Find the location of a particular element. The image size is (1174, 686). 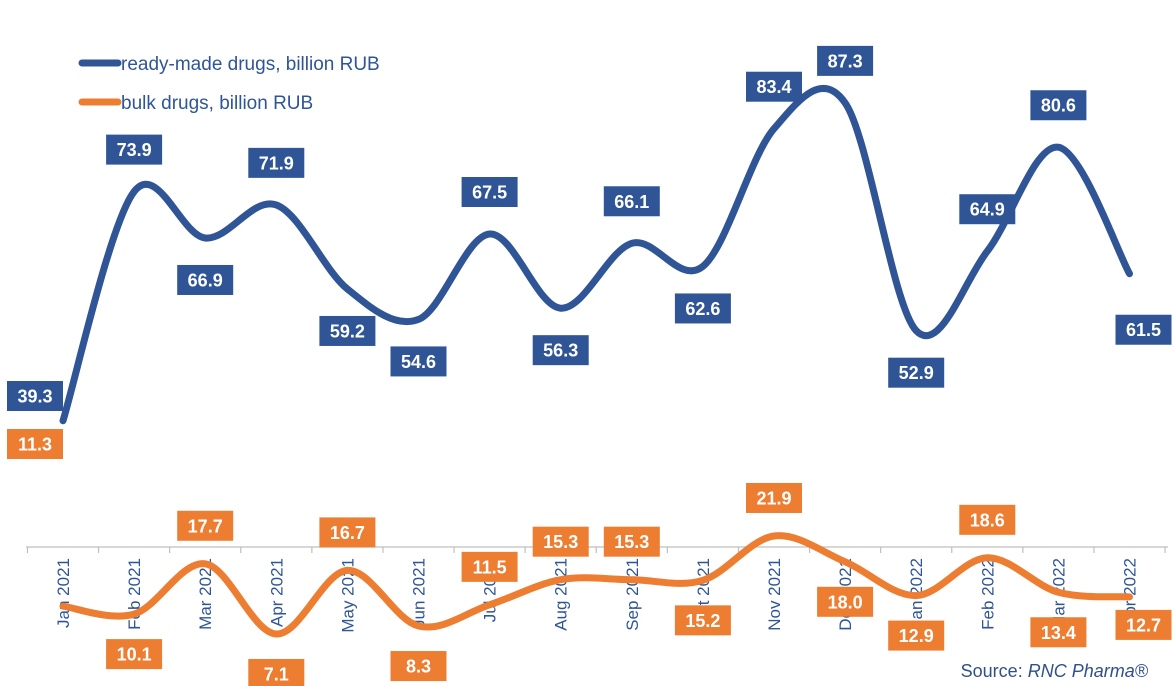

data-label-text: 54.6 is located at coordinates (418, 362).